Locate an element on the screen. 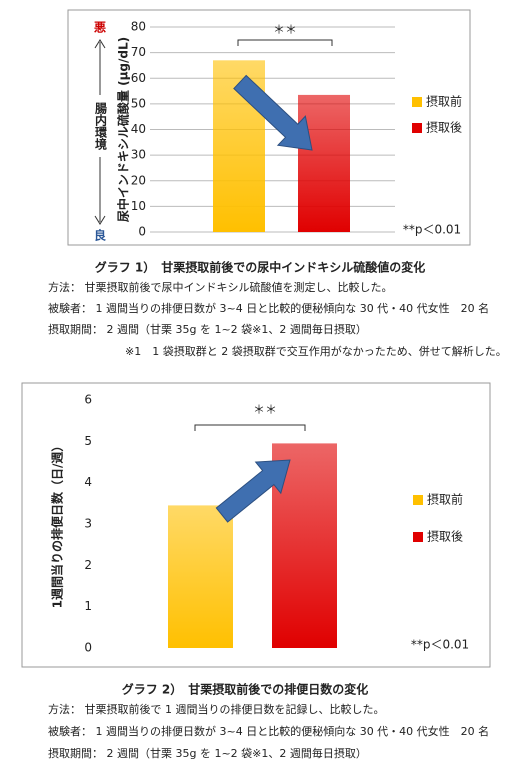 The height and width of the screenshot is (775, 522). scale-bottom: 良 is located at coordinates (100, 235).